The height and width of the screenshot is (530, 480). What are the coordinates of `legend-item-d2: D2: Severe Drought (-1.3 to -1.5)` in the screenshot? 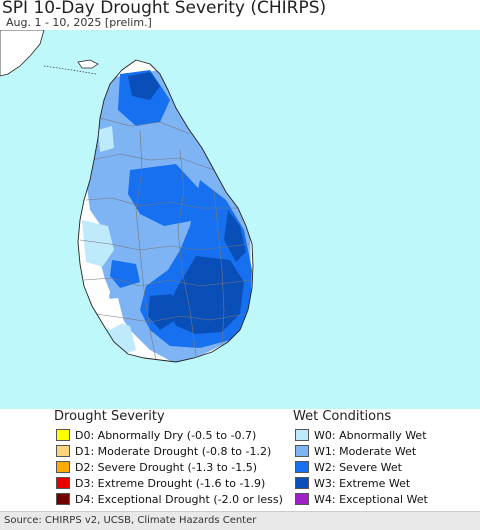 It's located at (156, 467).